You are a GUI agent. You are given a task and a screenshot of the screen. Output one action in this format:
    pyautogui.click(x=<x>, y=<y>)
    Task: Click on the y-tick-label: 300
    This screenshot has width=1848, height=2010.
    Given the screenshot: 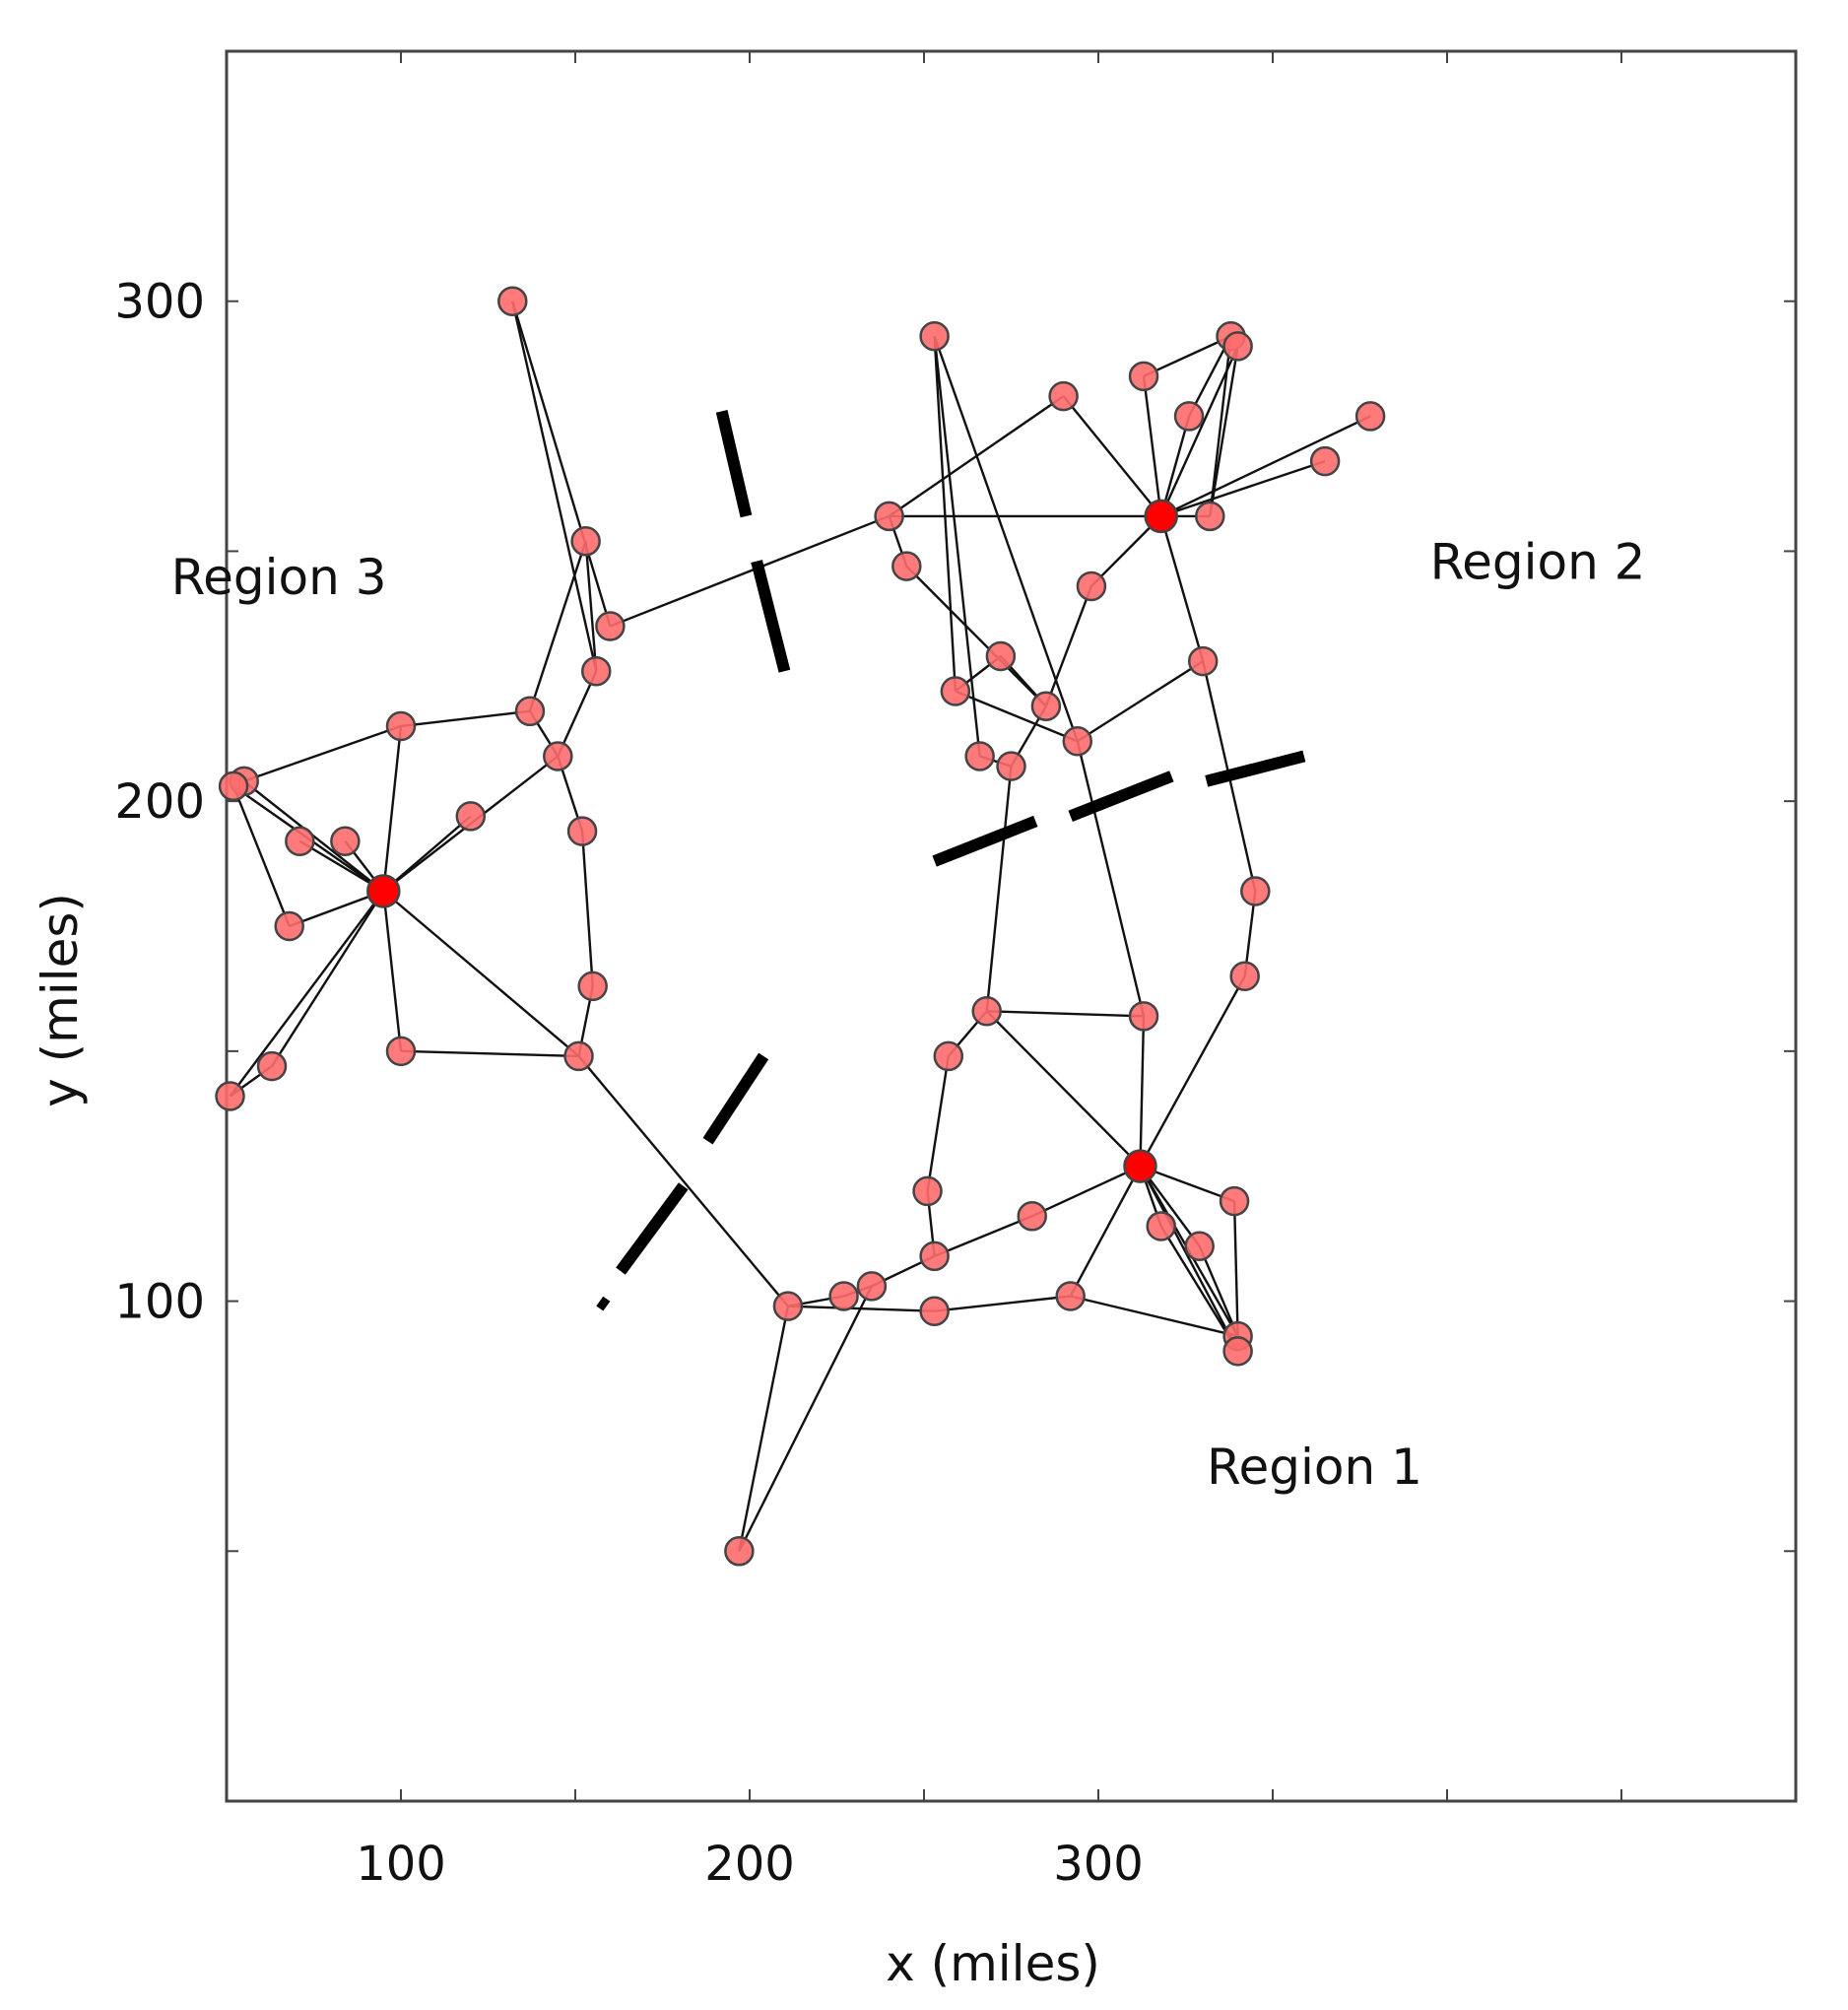 What is the action you would take?
    pyautogui.click(x=159, y=303)
    